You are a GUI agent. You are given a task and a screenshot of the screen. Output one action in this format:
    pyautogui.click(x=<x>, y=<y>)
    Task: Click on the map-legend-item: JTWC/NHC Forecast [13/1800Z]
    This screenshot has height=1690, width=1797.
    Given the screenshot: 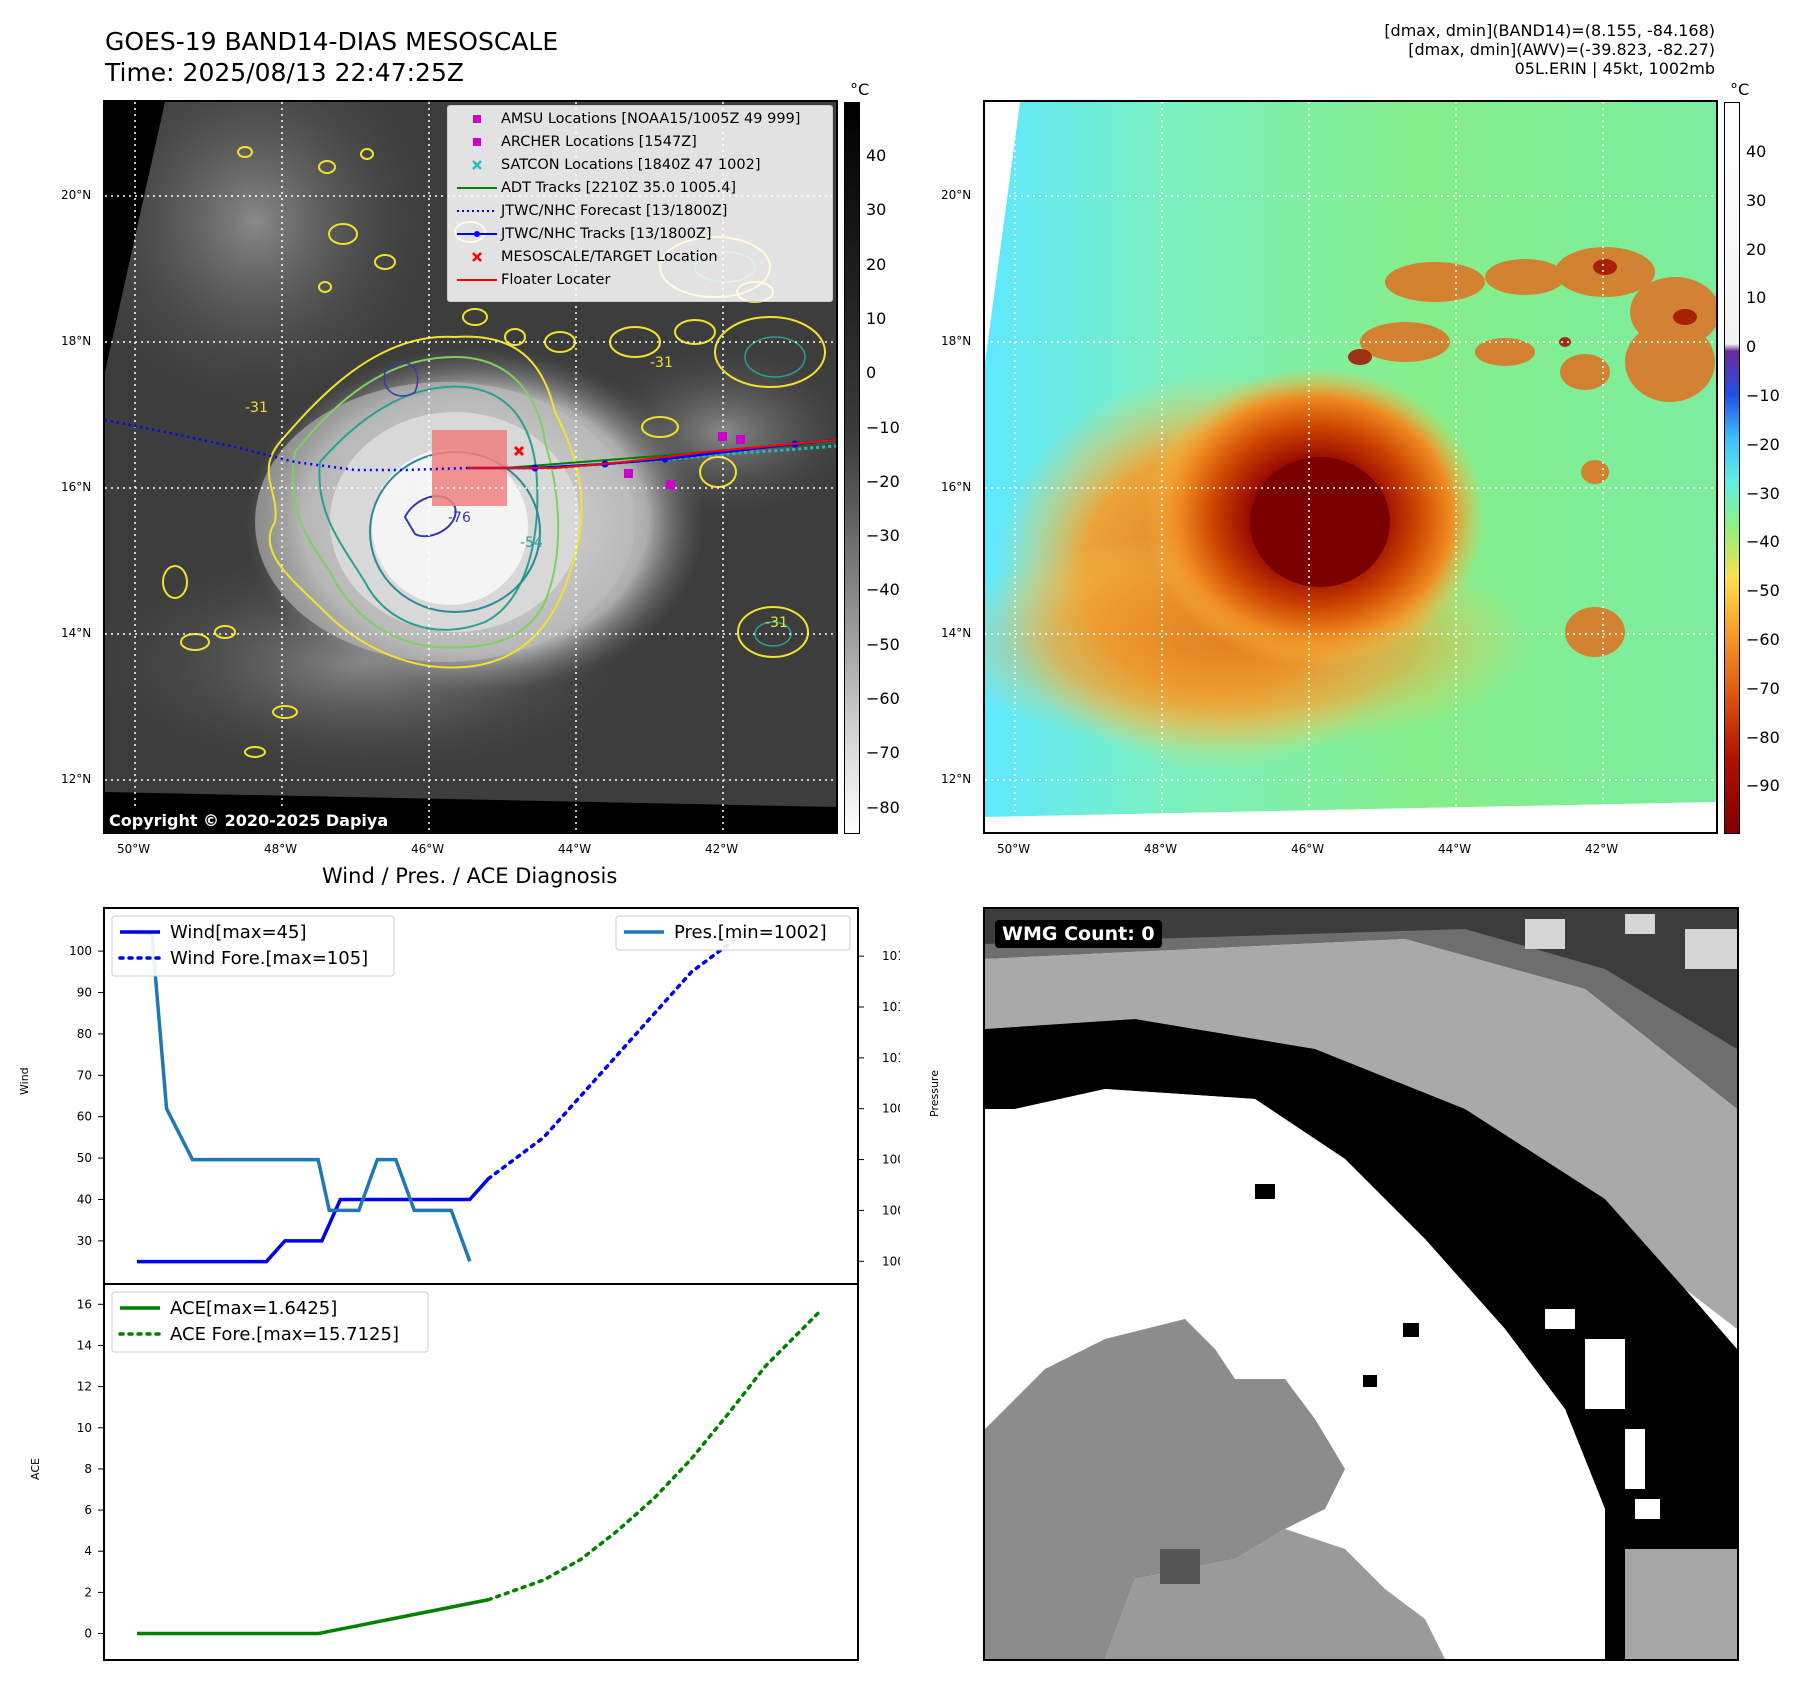 What is the action you would take?
    pyautogui.click(x=592, y=211)
    